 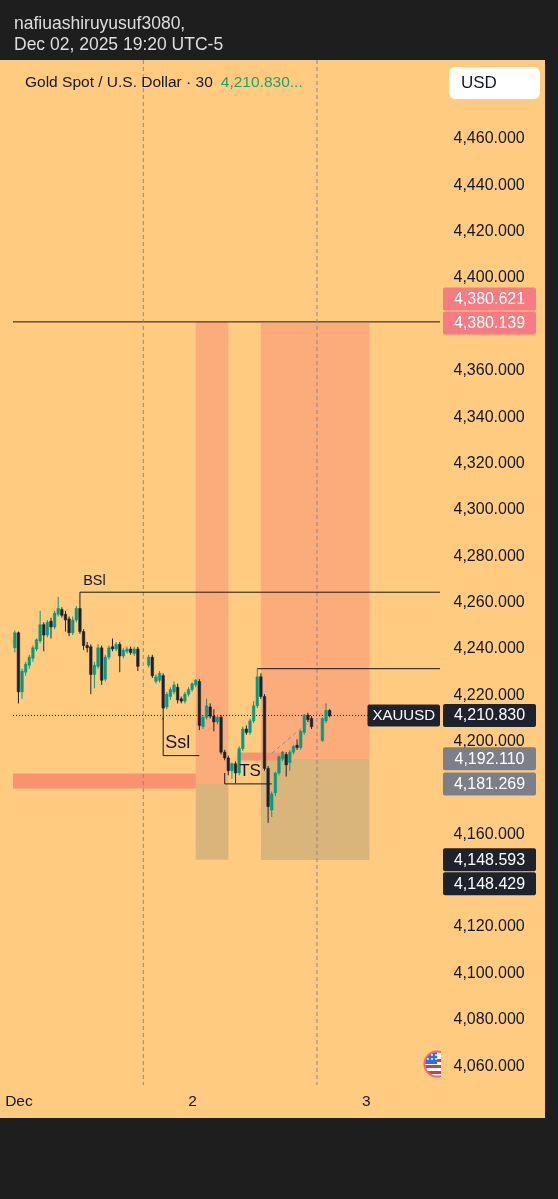 I want to click on y-tick-label: 4,220.000, so click(x=489, y=694).